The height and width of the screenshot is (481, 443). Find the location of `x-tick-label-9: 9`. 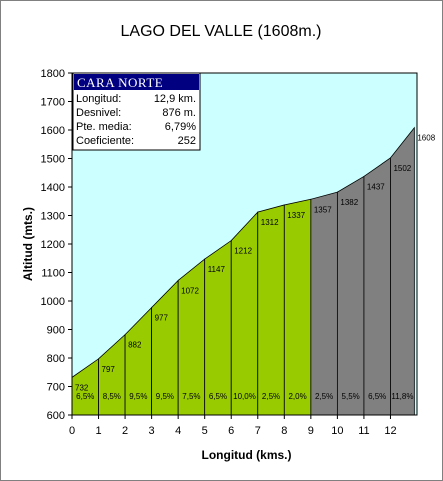

x-tick-label-9: 9 is located at coordinates (311, 431).